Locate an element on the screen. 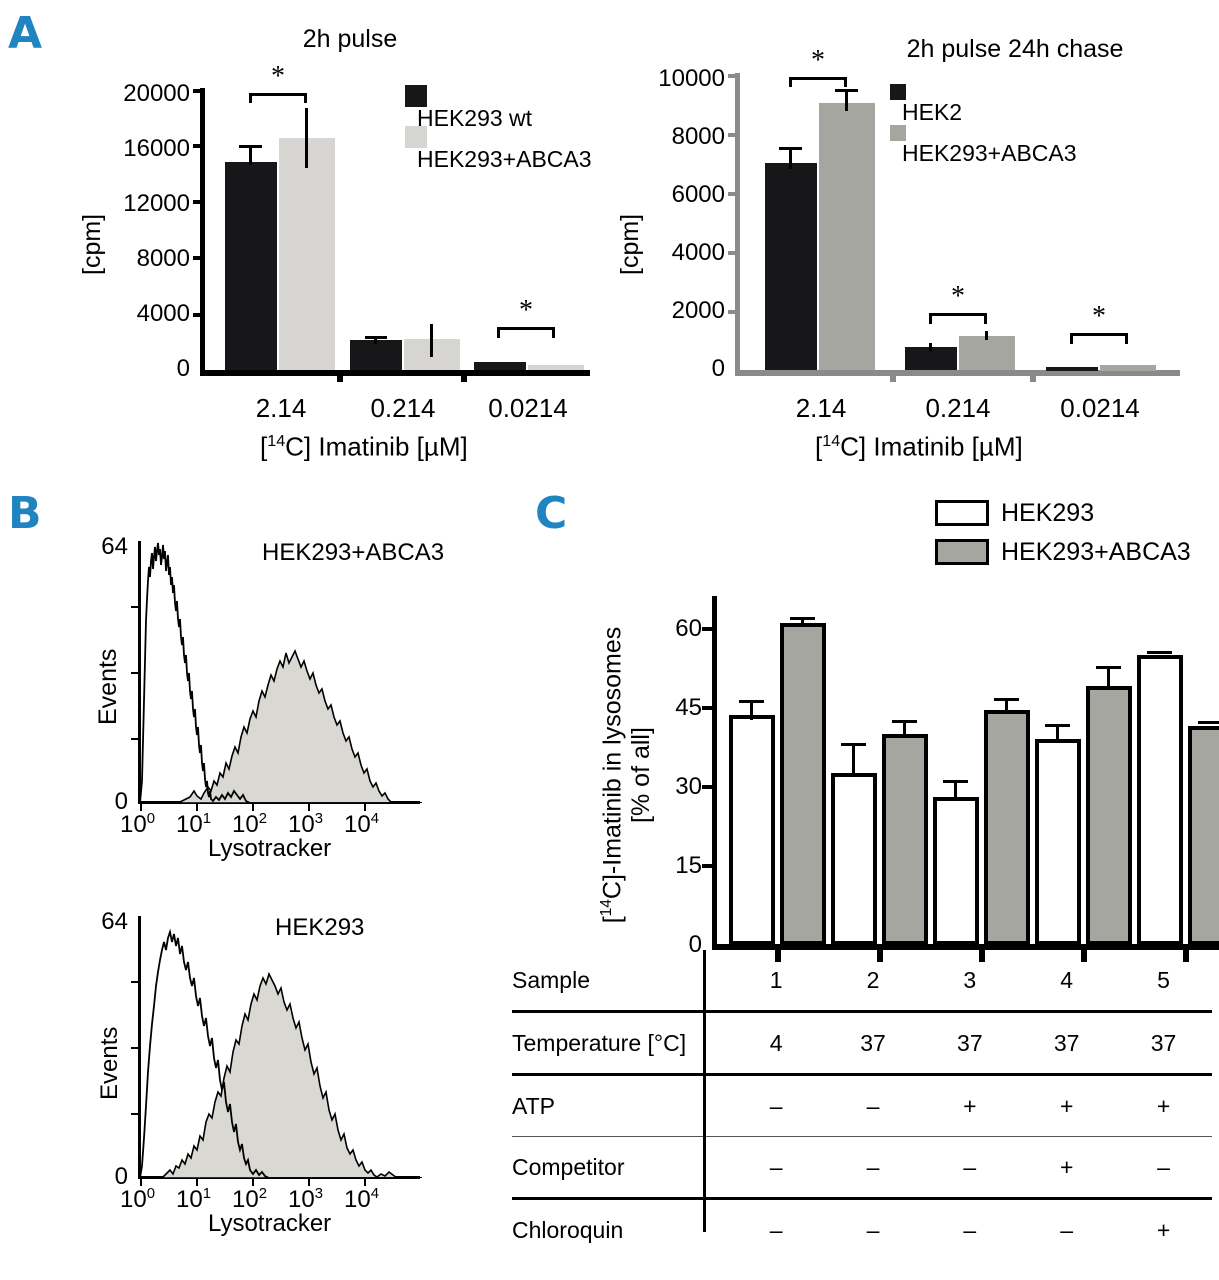 Image resolution: width=1219 pixels, height=1280 pixels. legend-swatch-hek293 is located at coordinates (962, 513).